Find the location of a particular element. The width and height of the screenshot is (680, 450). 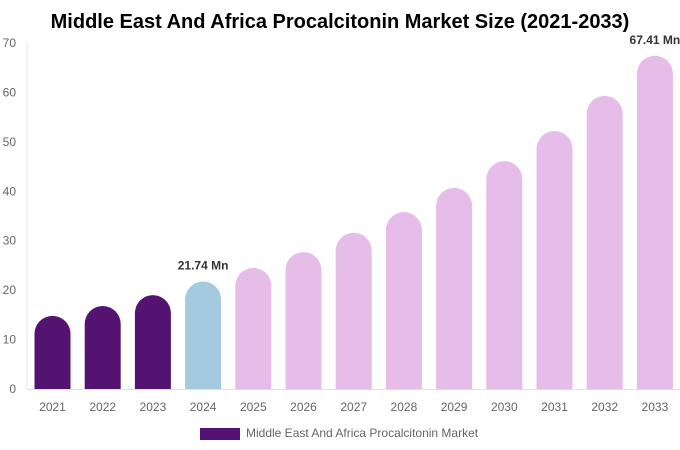

y-tick-label: 50 is located at coordinates (10, 142).